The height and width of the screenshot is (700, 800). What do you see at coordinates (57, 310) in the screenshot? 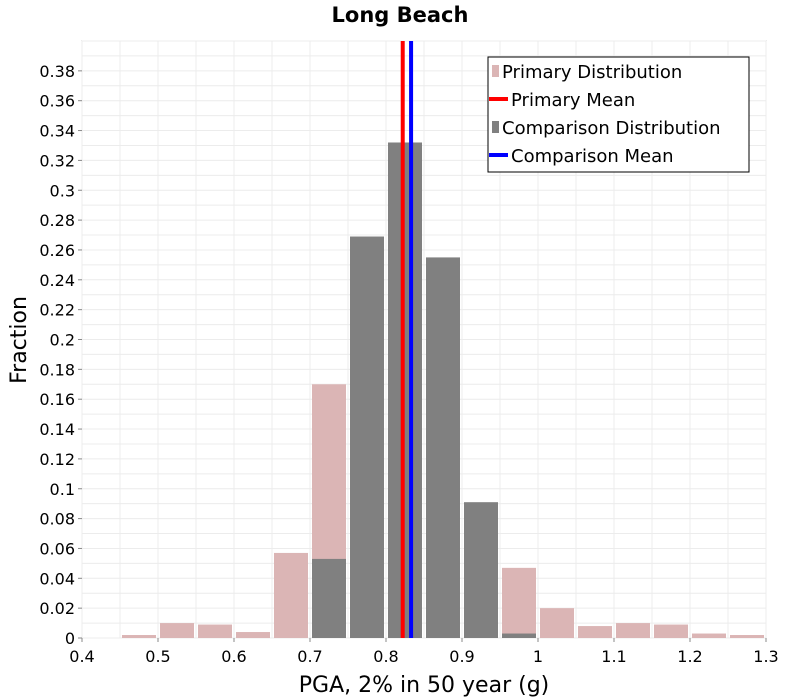
I see `y-tick-label: 0.22` at bounding box center [57, 310].